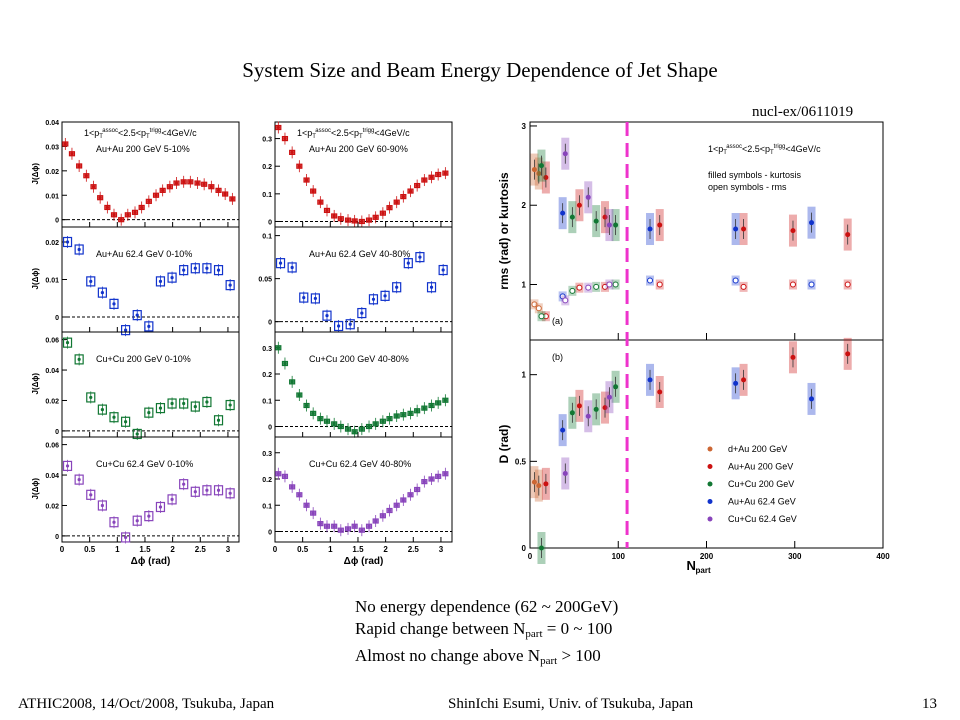  Describe the element at coordinates (760, 467) in the screenshot. I see `legend-label: Au+Au 200 GeV` at that location.